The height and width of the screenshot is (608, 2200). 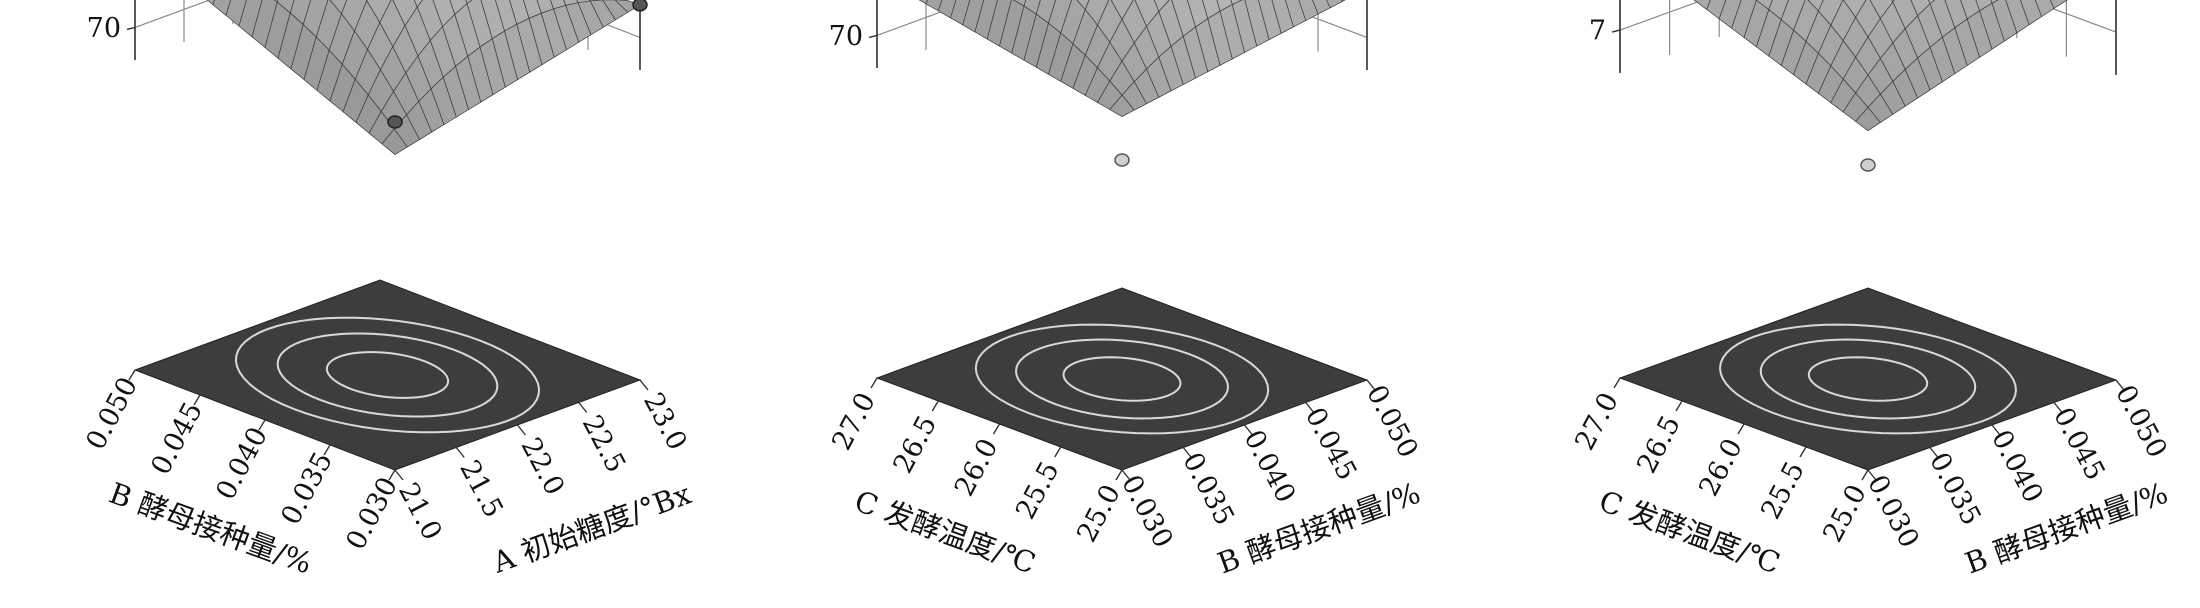 What do you see at coordinates (242, 463) in the screenshot?
I see `left-axis-tick-label: 0.040` at bounding box center [242, 463].